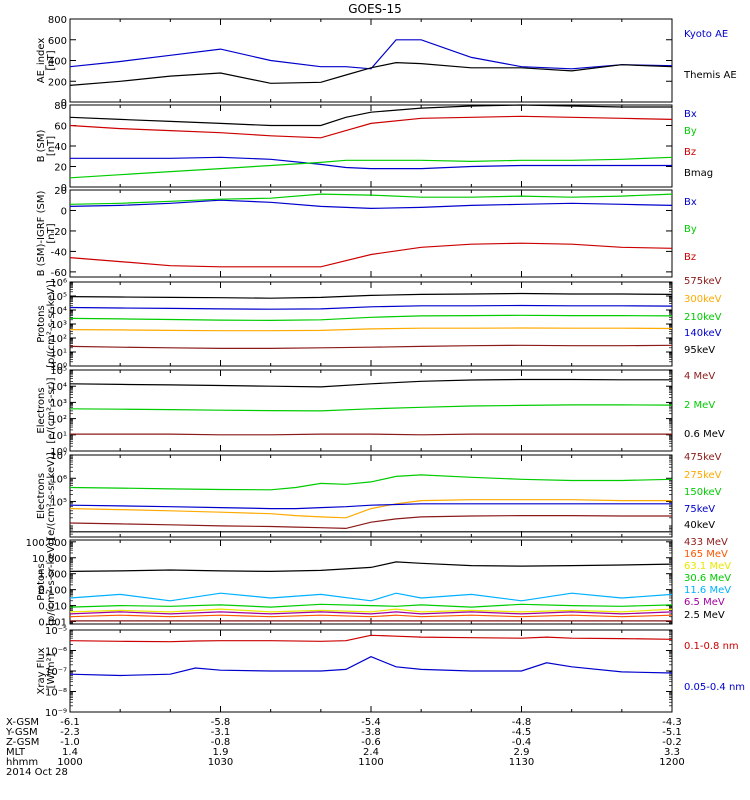 This screenshot has width=750, height=800. Describe the element at coordinates (58, 283) in the screenshot. I see `y-tick-label: 10⁶` at that location.